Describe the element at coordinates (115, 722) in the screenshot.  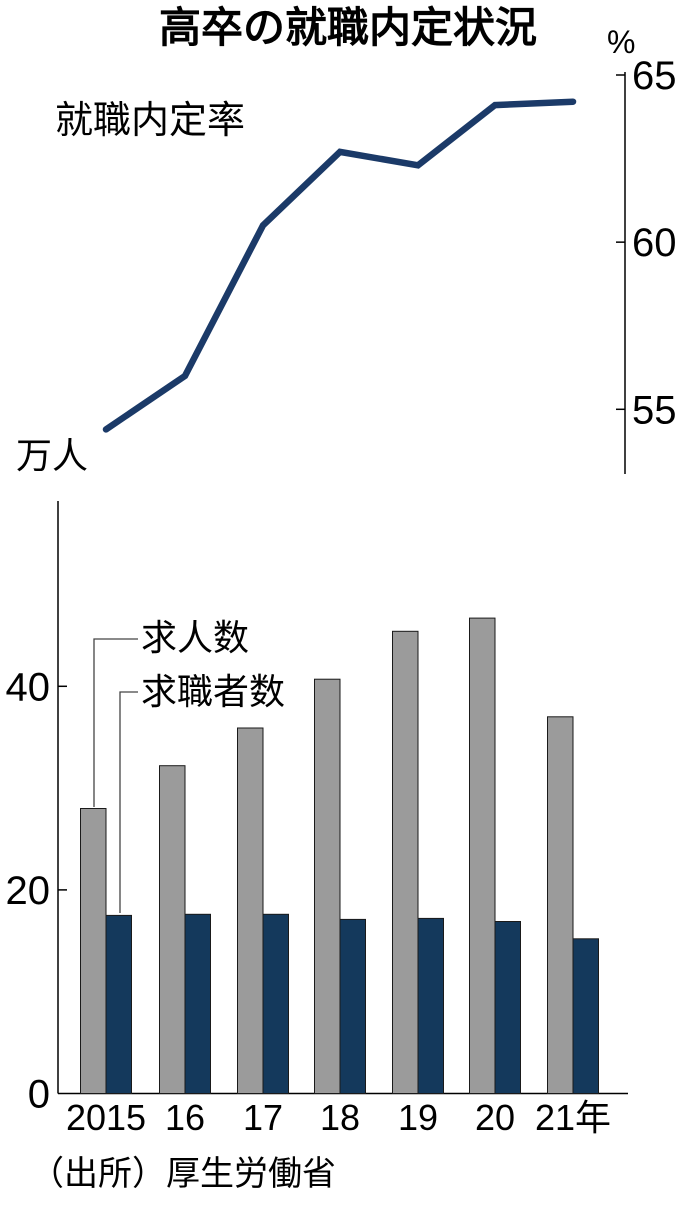
I see `legend-leader-line-openings` at that location.